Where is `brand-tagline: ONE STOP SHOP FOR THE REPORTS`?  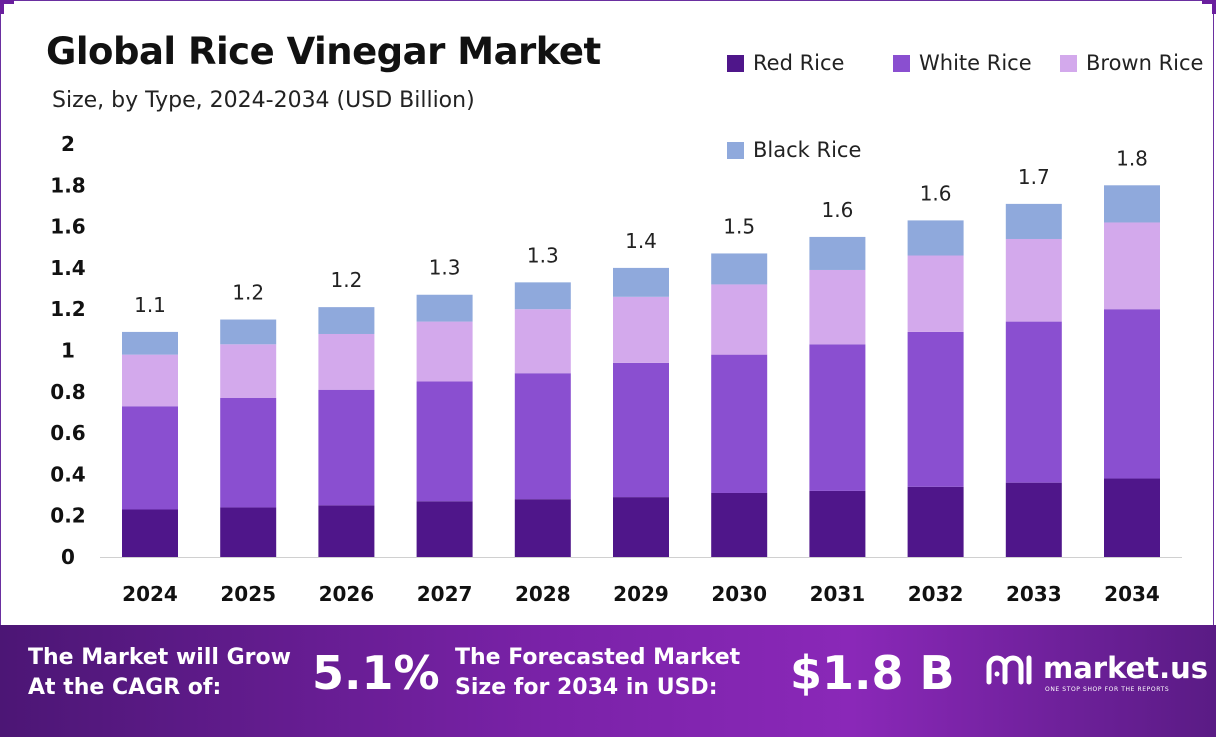 brand-tagline: ONE STOP SHOP FOR THE REPORTS is located at coordinates (1107, 689).